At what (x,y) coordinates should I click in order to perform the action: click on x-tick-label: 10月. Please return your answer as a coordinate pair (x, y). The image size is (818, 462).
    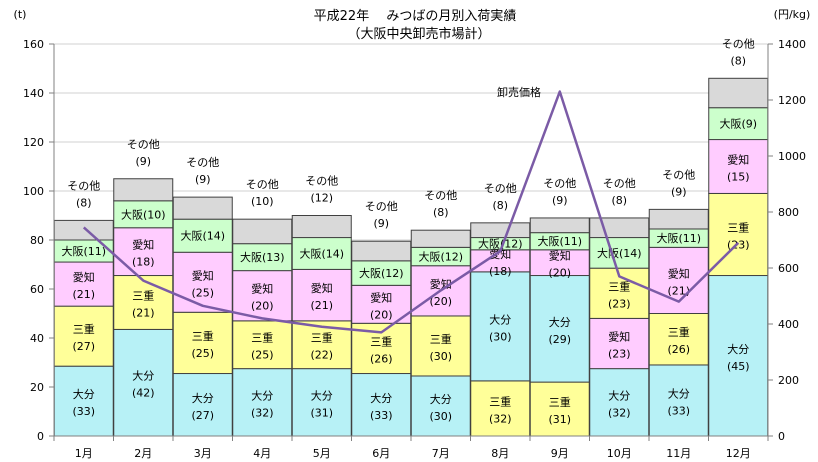
    Looking at the image, I should click on (619, 453).